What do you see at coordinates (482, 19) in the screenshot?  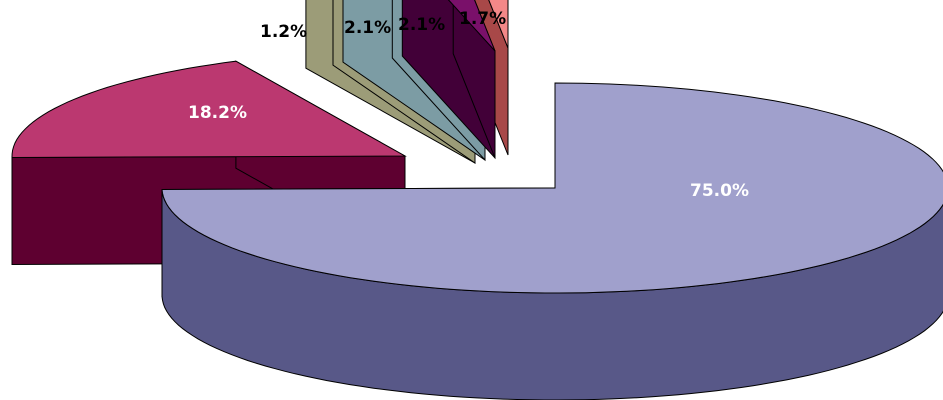 I see `data-label-5: 1.7%` at bounding box center [482, 19].